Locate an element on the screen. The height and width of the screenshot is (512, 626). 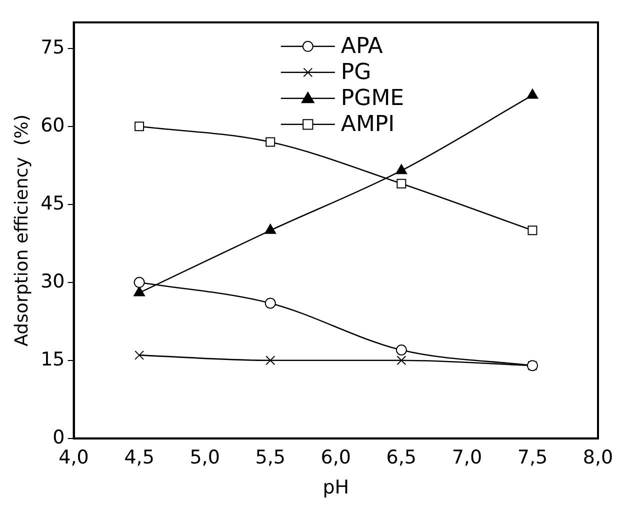
x-tick-label: 6,0 is located at coordinates (335, 457).